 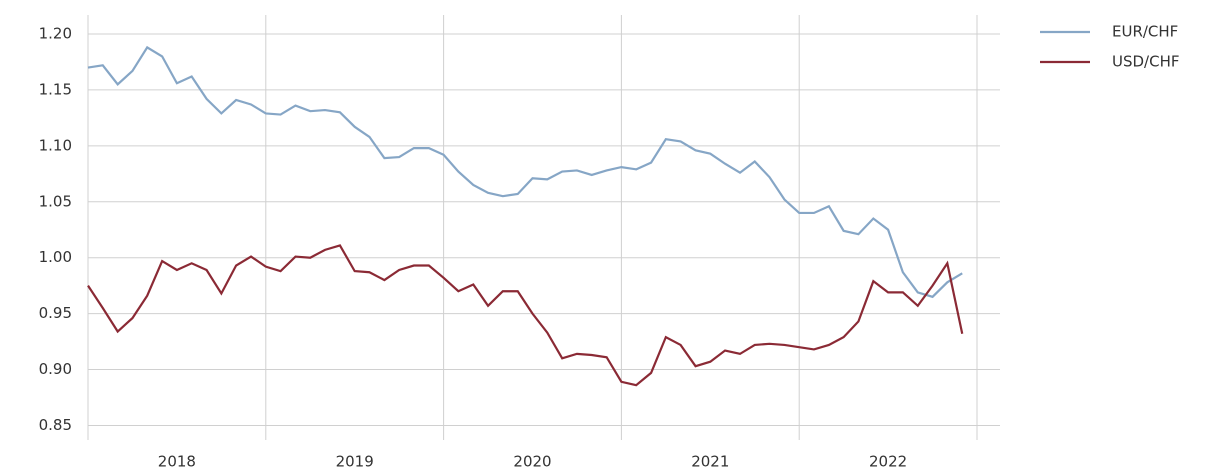 I want to click on x-tick-label: 2020, so click(x=532, y=461).